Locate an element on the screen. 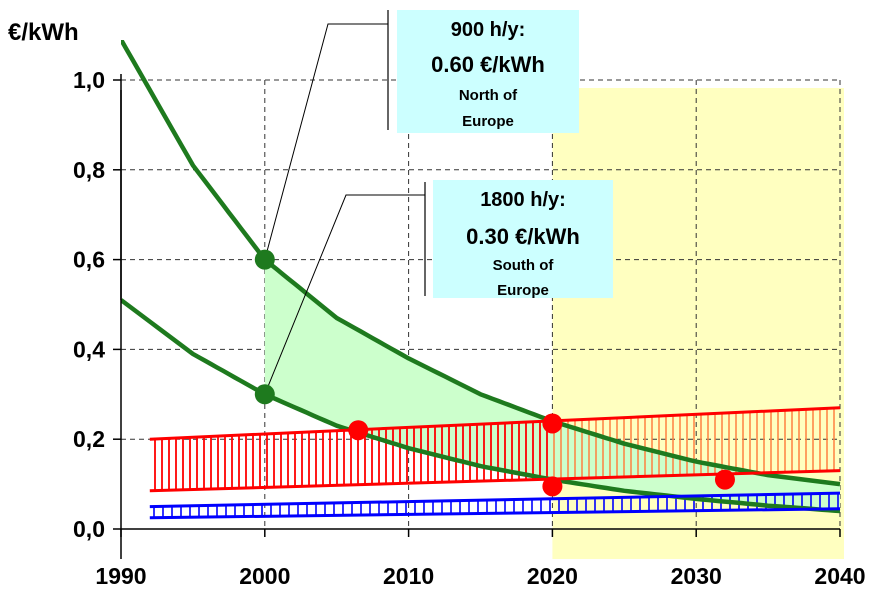 The image size is (877, 592). x-tick-label-4: 2030 is located at coordinates (696, 576).